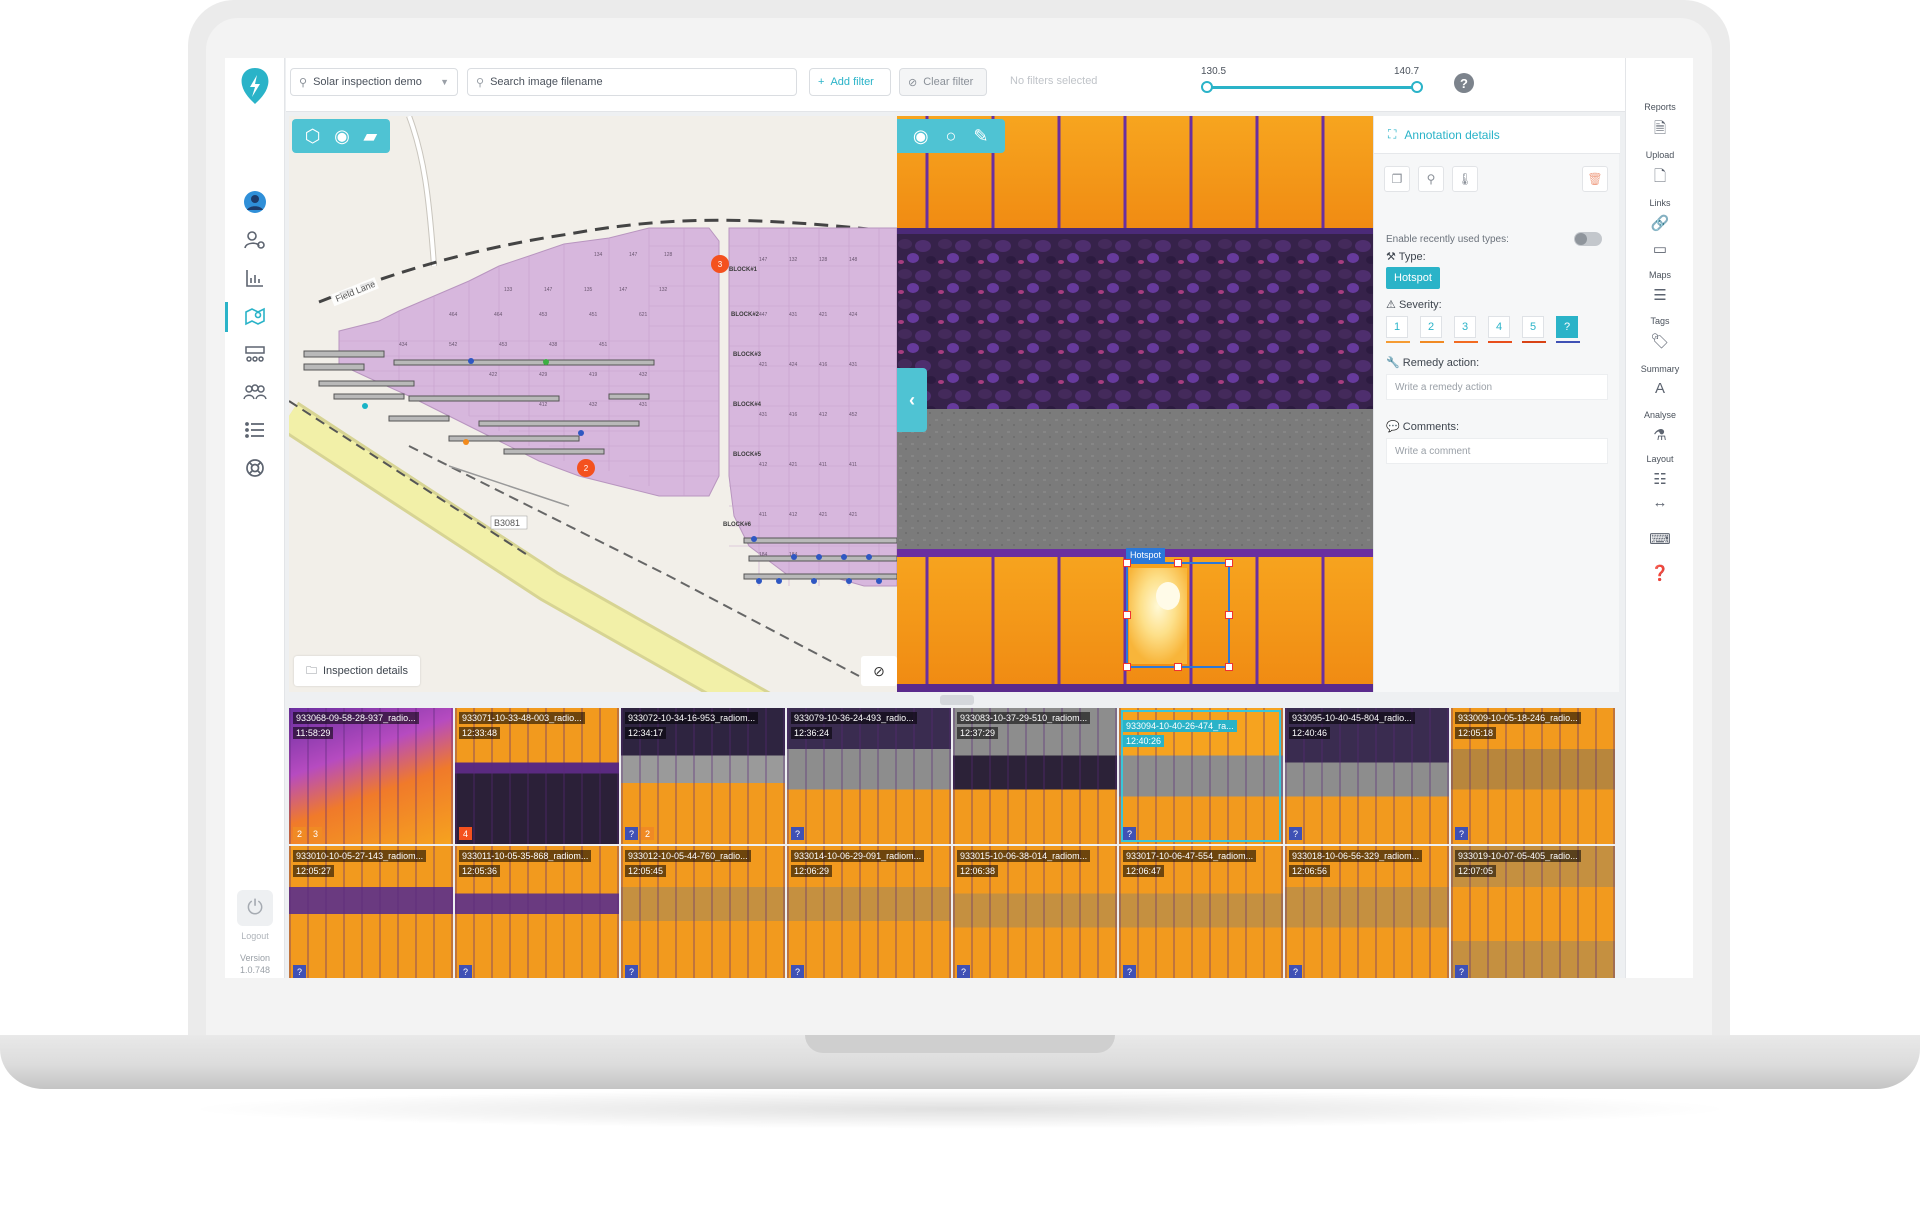 This screenshot has height=1207, width=1920. I want to click on map-marker: 3, so click(720, 264).